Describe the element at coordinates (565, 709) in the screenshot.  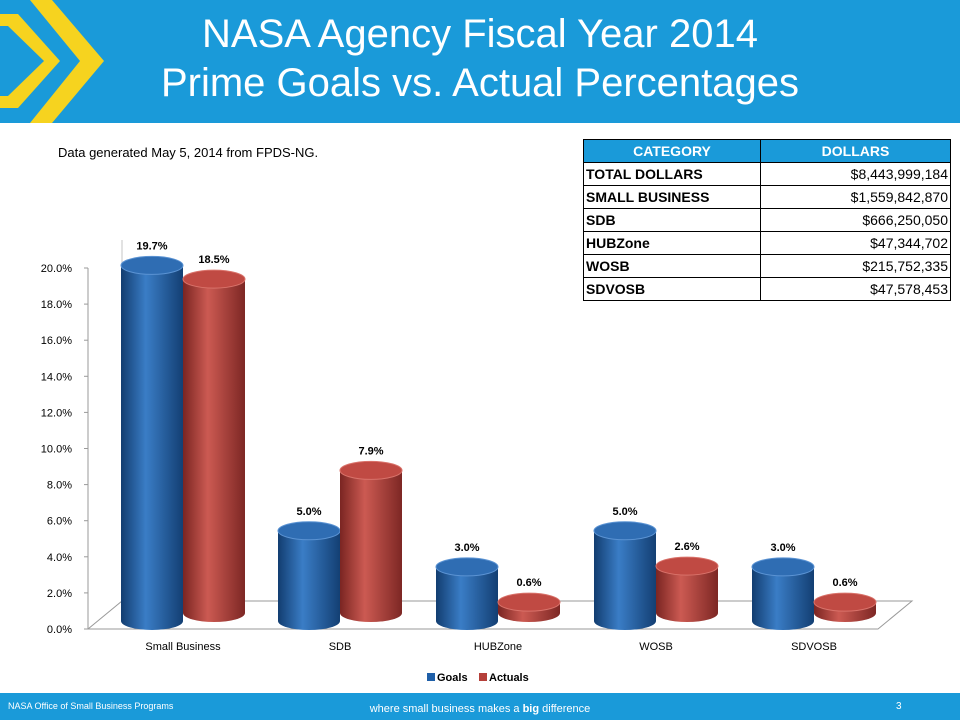
I see `tagline-end: difference` at that location.